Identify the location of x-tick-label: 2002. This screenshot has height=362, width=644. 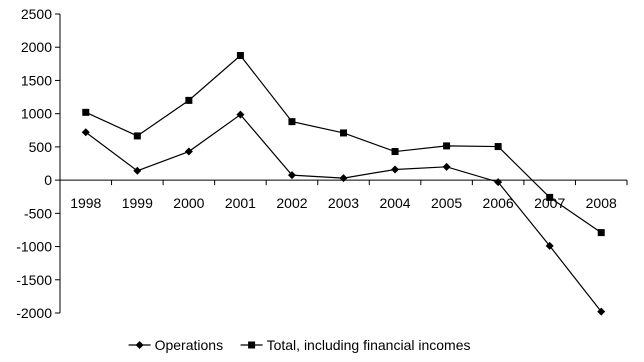
(291, 203).